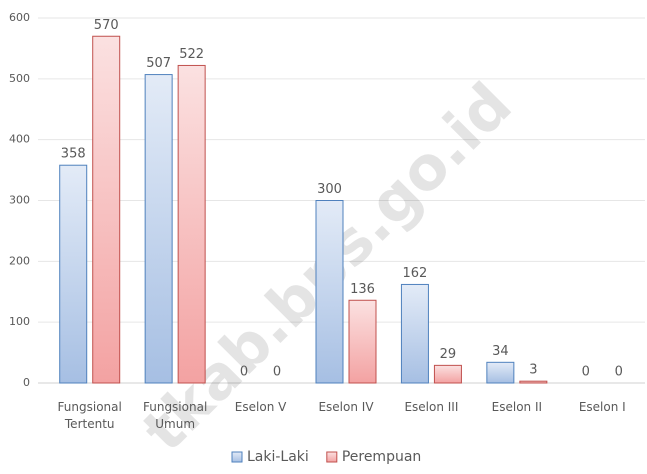 The width and height of the screenshot is (647, 474). Describe the element at coordinates (19, 200) in the screenshot. I see `y-tick-label: 300` at that location.